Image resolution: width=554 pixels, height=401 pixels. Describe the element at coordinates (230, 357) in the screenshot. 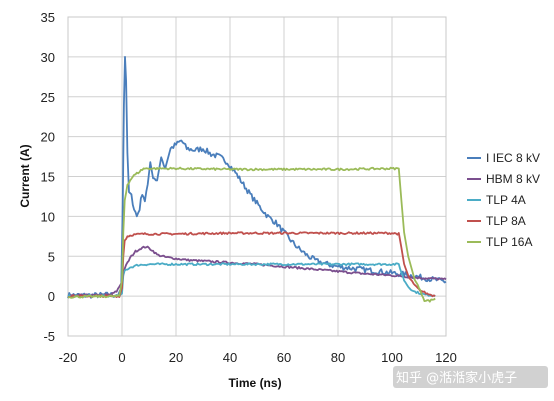

I see `x-tick-label: 40` at that location.